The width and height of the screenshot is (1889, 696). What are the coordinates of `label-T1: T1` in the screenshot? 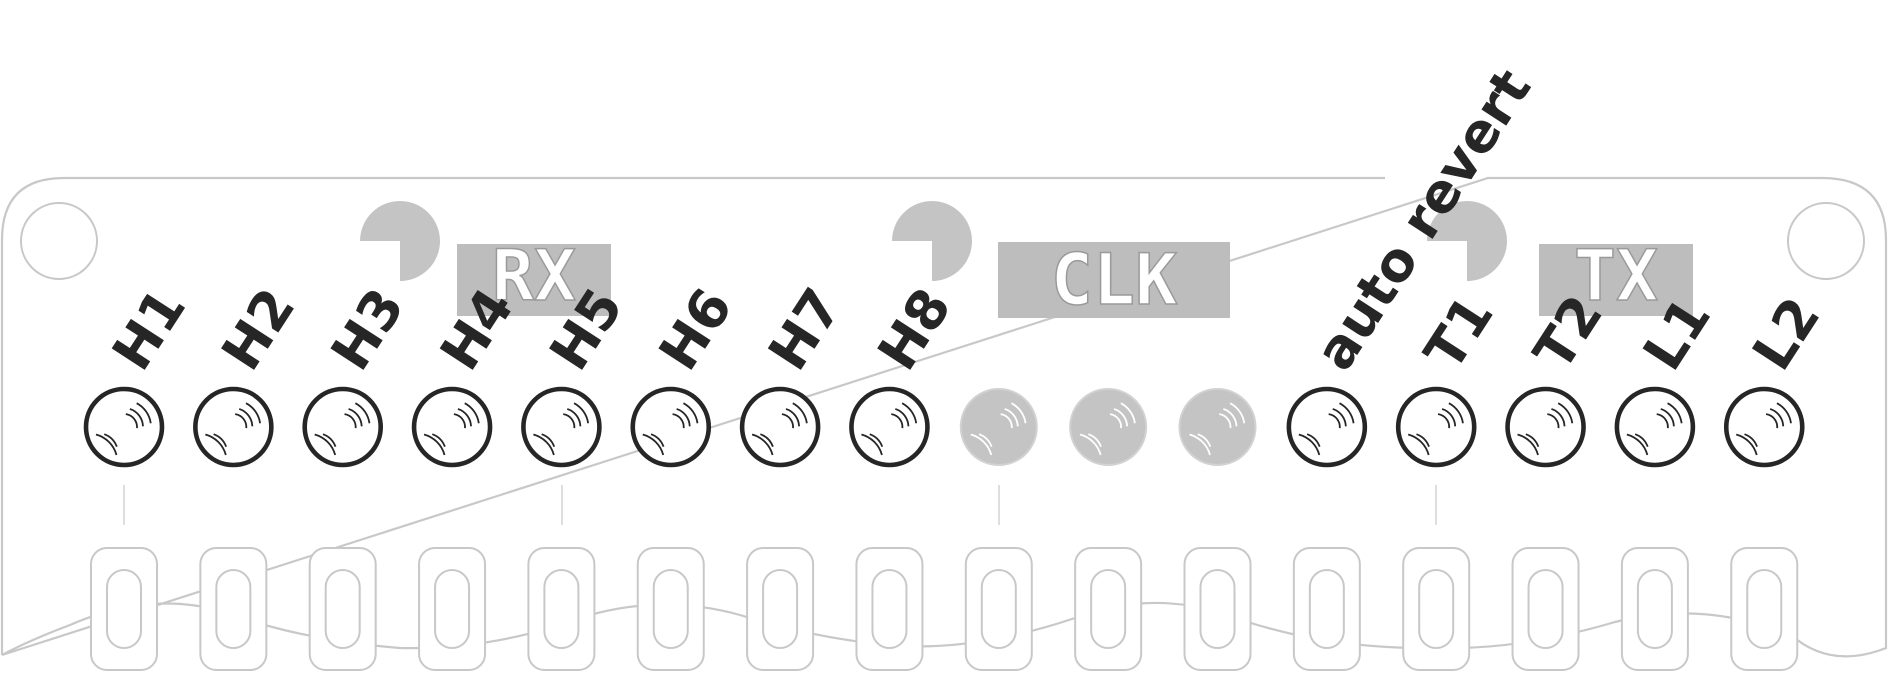 It's located at (1458, 332).